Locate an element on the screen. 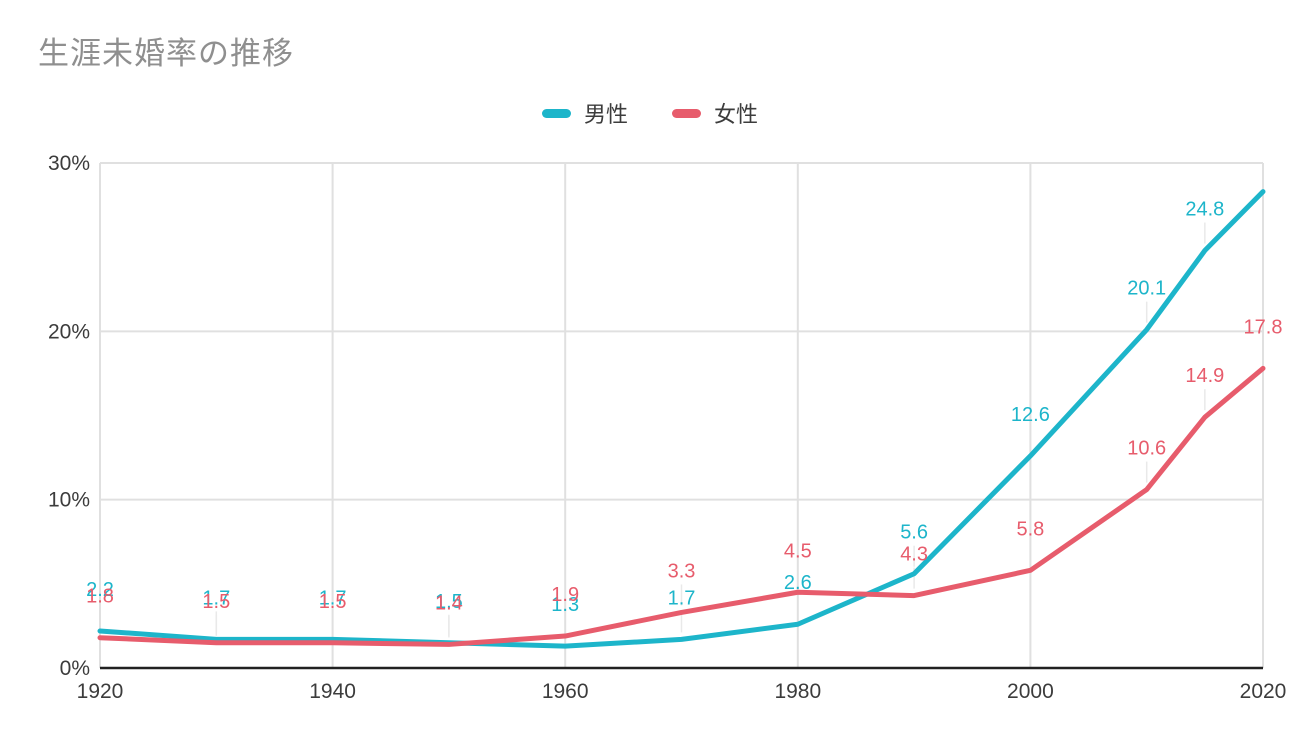  x-tick-label: 2000 is located at coordinates (1030, 691).